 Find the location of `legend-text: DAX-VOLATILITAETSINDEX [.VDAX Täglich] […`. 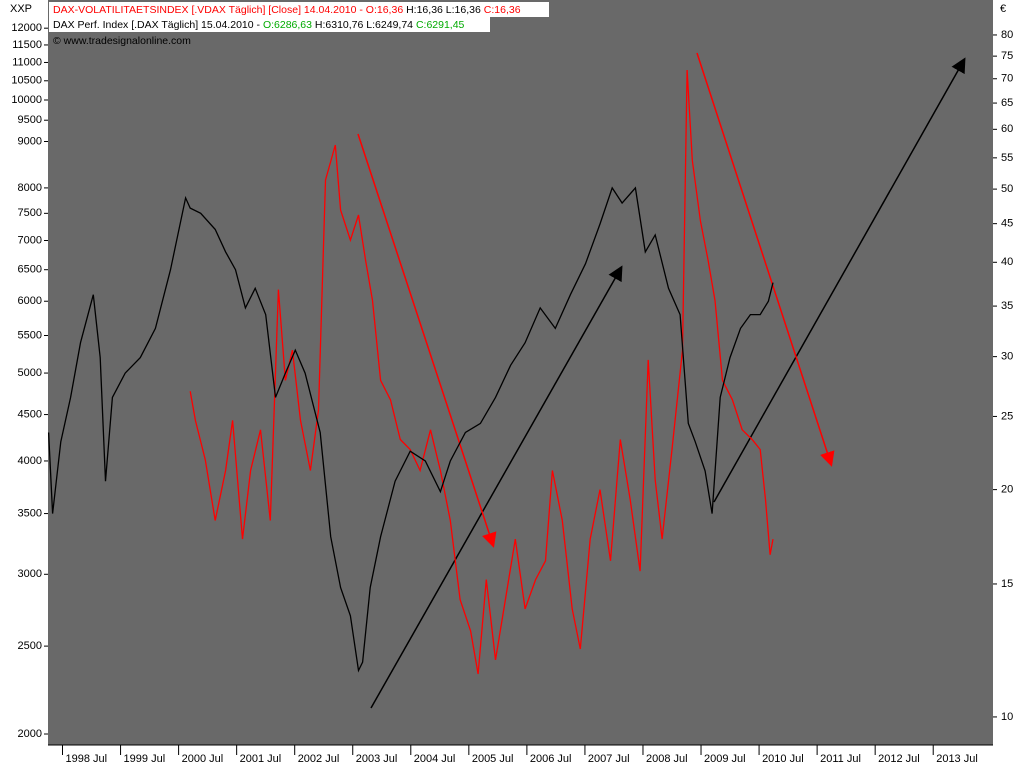

legend-text: DAX-VOLATILITAETSINDEX [.VDAX Täglich] [… is located at coordinates (287, 10).